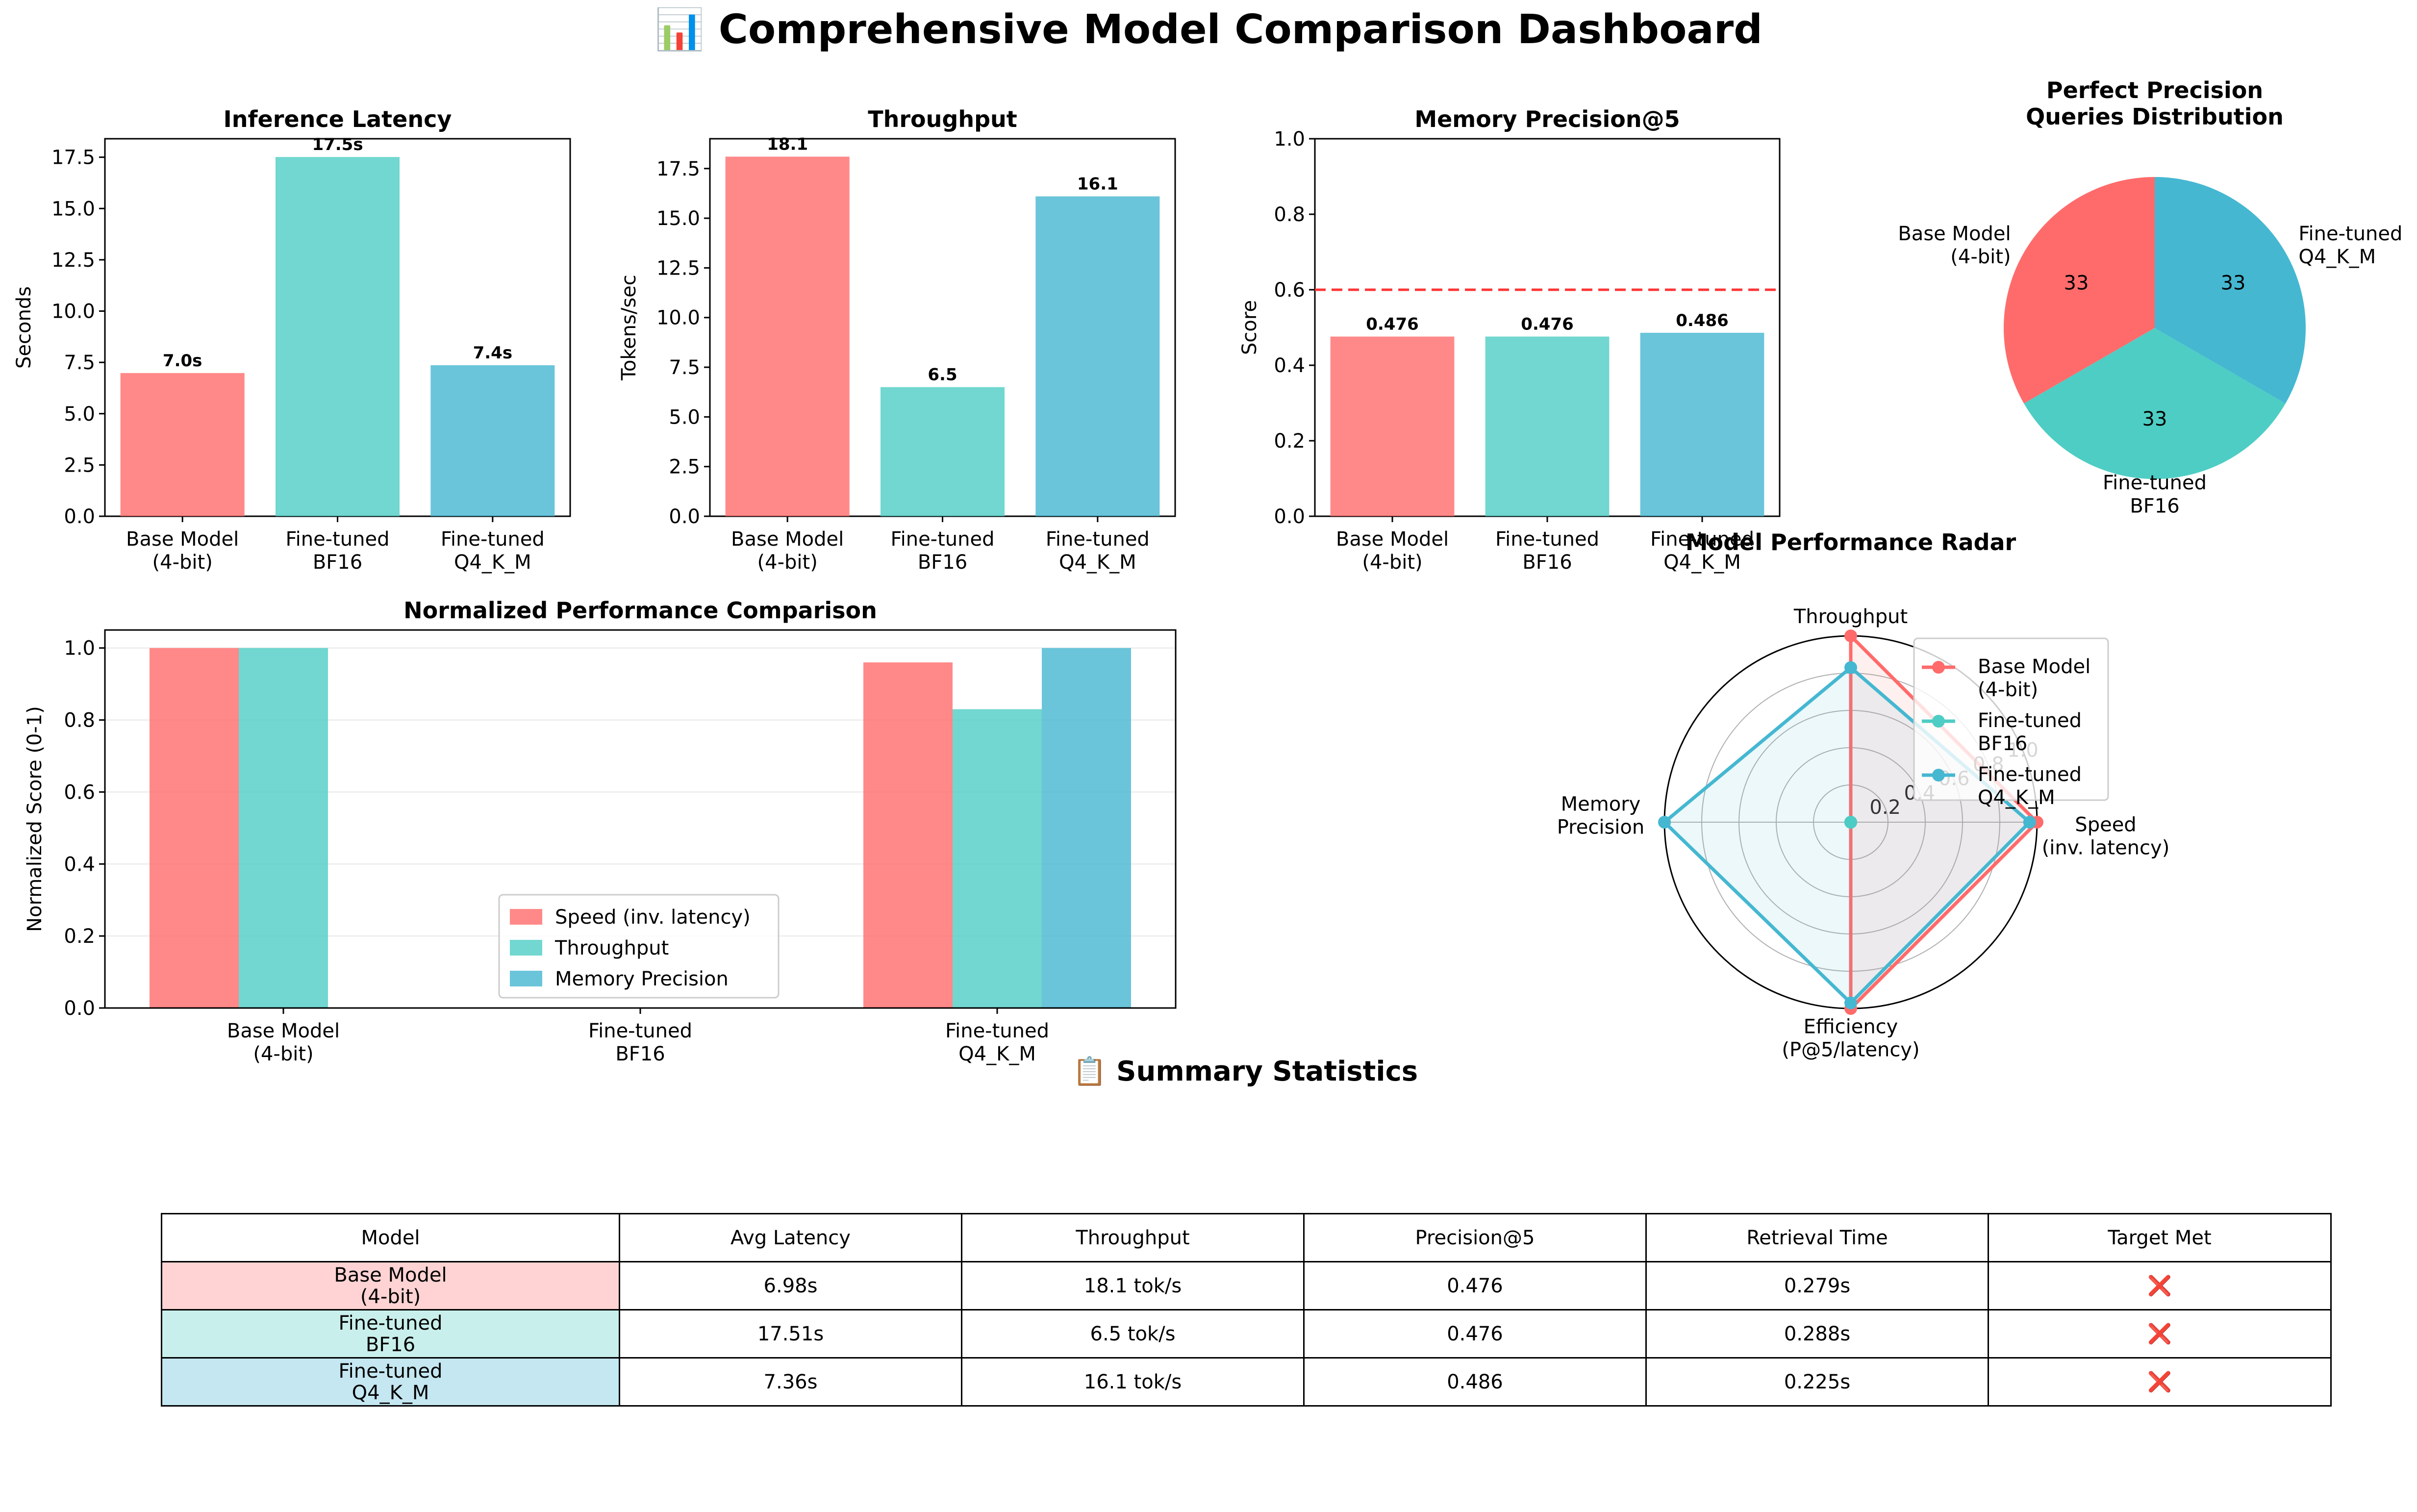 Image resolution: width=2417 pixels, height=1512 pixels. What do you see at coordinates (790, 1285) in the screenshot?
I see `latency-cell: 6.98s` at bounding box center [790, 1285].